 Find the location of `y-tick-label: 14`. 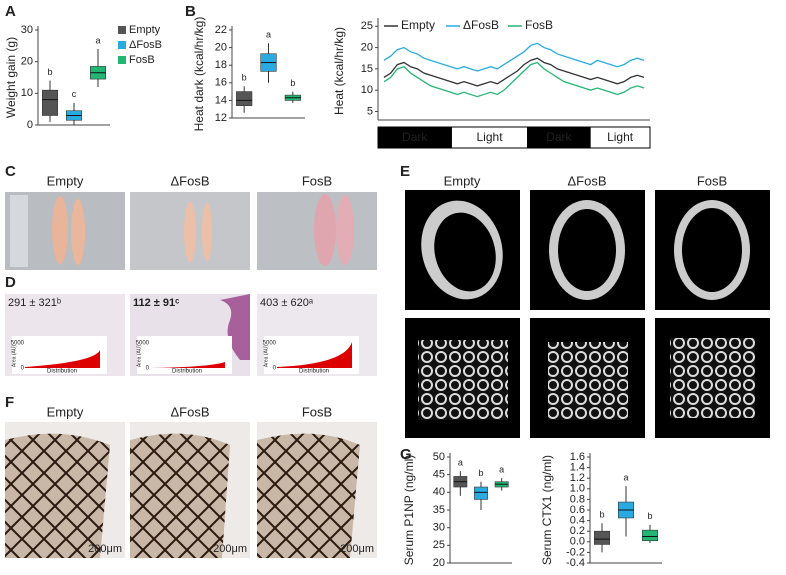

y-tick-label: 14 is located at coordinates (221, 100).